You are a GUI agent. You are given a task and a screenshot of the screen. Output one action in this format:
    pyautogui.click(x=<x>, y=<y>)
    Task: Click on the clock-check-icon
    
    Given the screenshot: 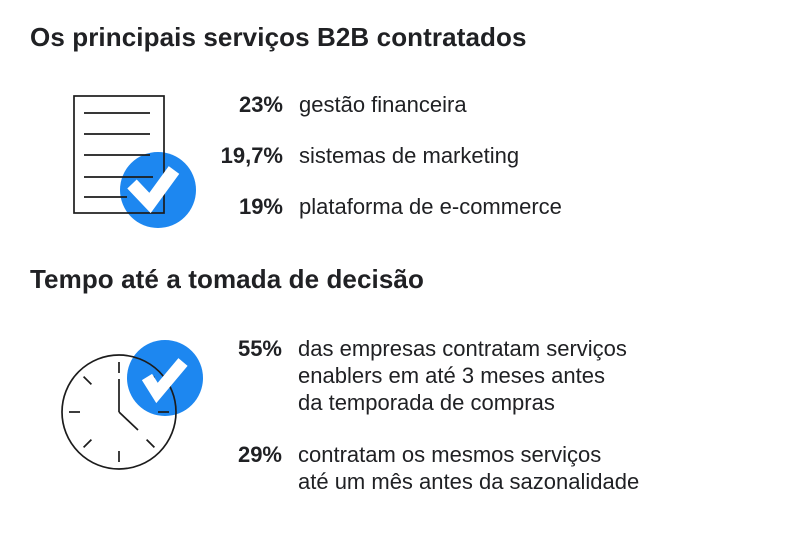 What is the action you would take?
    pyautogui.click(x=133, y=406)
    